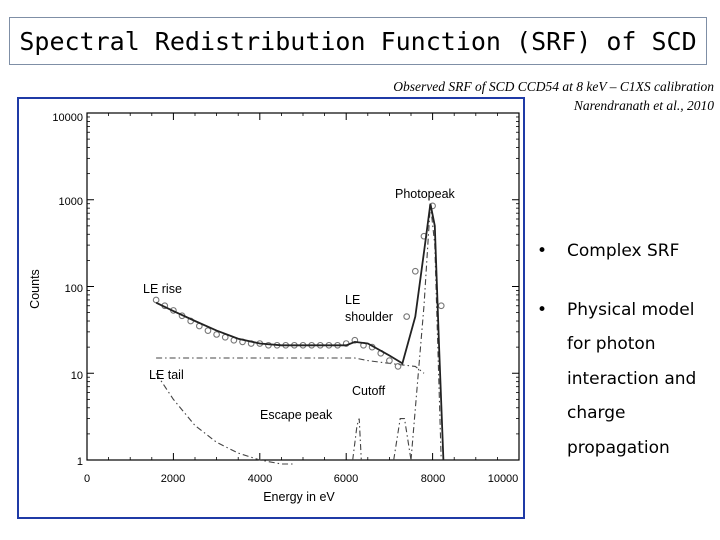 The height and width of the screenshot is (540, 720). What do you see at coordinates (369, 391) in the screenshot?
I see `annotation-cutoff: Cutoff` at bounding box center [369, 391].